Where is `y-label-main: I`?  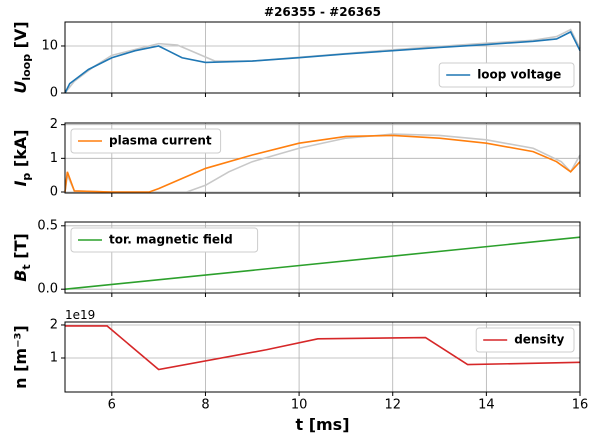 y-label-main: I is located at coordinates (20, 184).